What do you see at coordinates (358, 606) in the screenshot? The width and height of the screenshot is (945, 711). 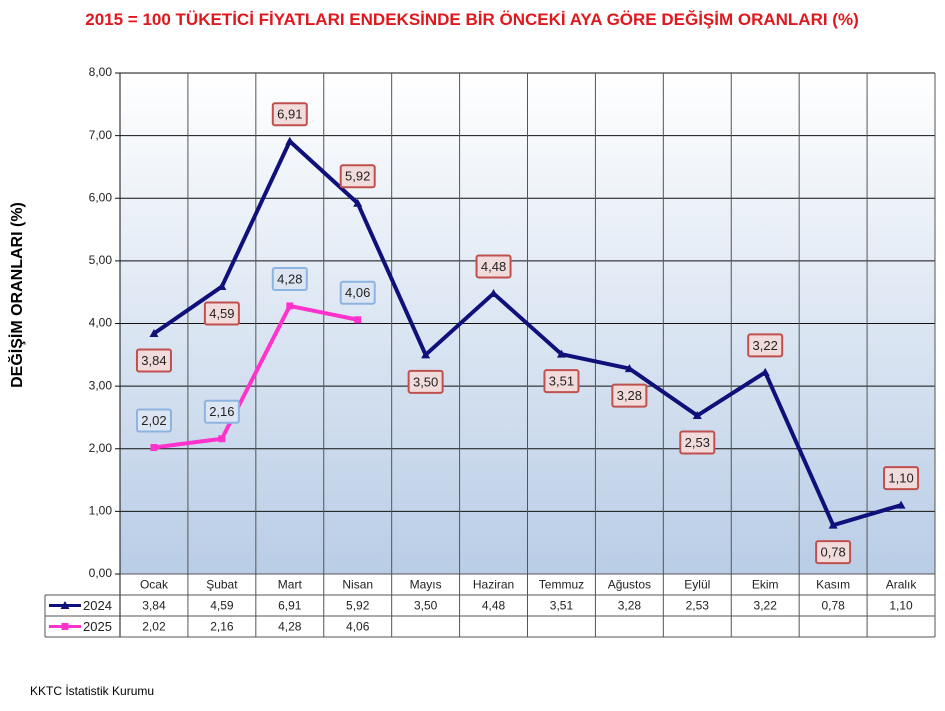 I see `table-value: 5,92` at bounding box center [358, 606].